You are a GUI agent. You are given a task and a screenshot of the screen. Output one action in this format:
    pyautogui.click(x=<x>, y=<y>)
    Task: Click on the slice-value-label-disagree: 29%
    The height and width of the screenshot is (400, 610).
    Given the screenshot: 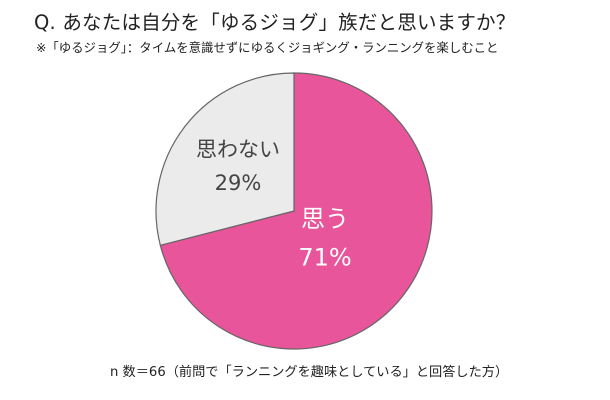 What is the action you would take?
    pyautogui.click(x=238, y=183)
    